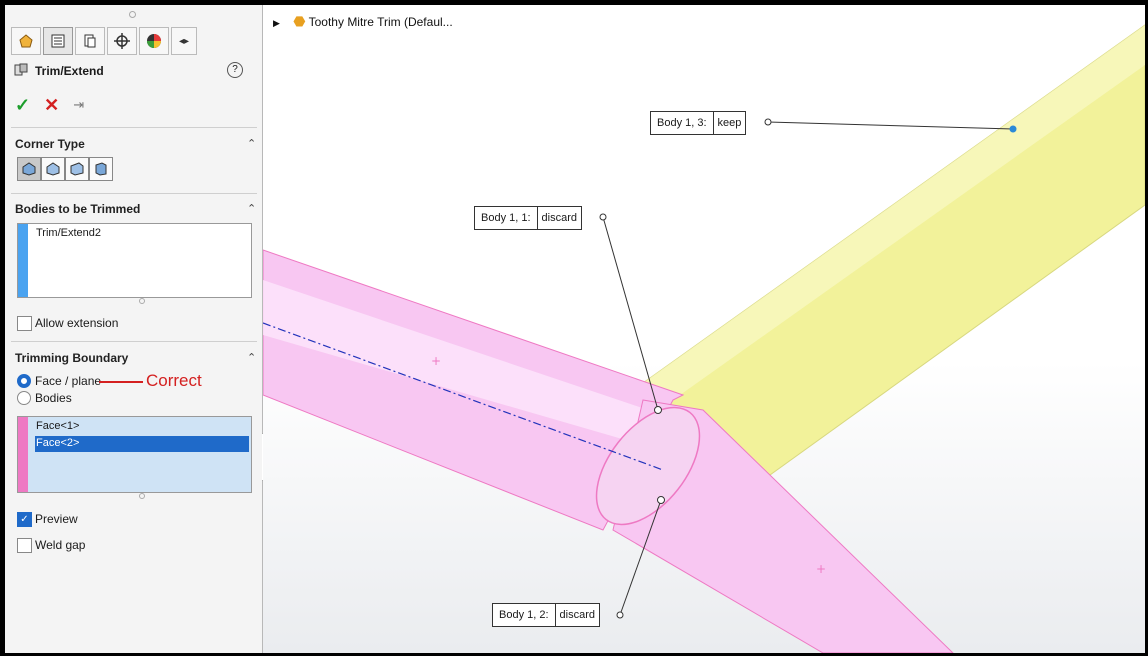 This screenshot has width=1148, height=656. I want to click on check-icon: ✓, so click(23, 104).